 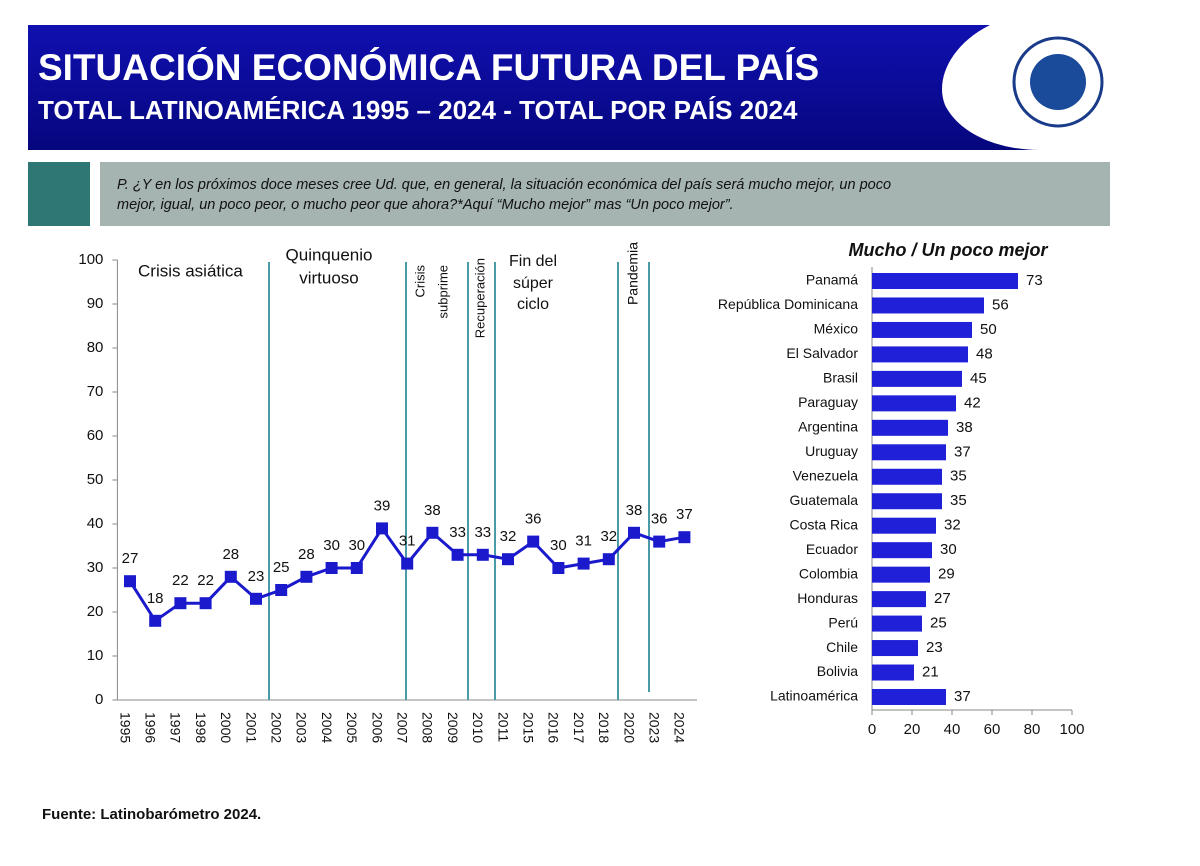 What do you see at coordinates (150, 727) in the screenshot?
I see `x-tick-label: 1996` at bounding box center [150, 727].